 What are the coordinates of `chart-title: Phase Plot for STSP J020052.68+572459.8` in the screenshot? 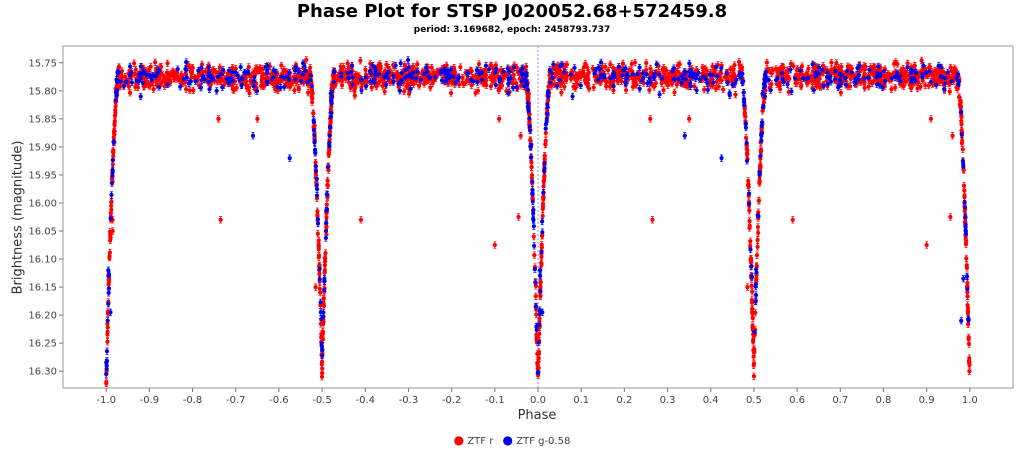 It's located at (512, 11).